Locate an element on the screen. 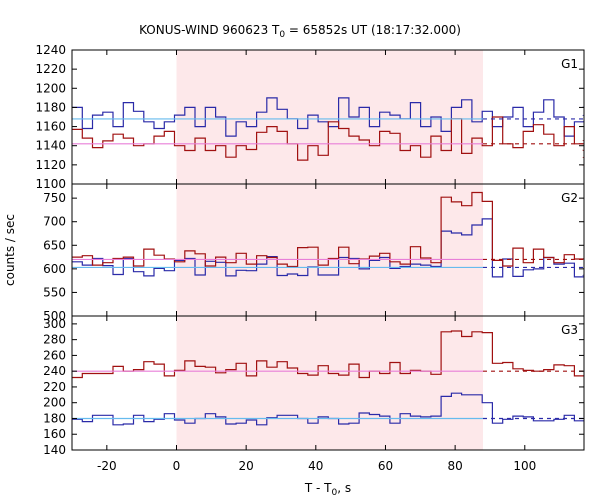  xtick-label-1: 0 is located at coordinates (177, 466).